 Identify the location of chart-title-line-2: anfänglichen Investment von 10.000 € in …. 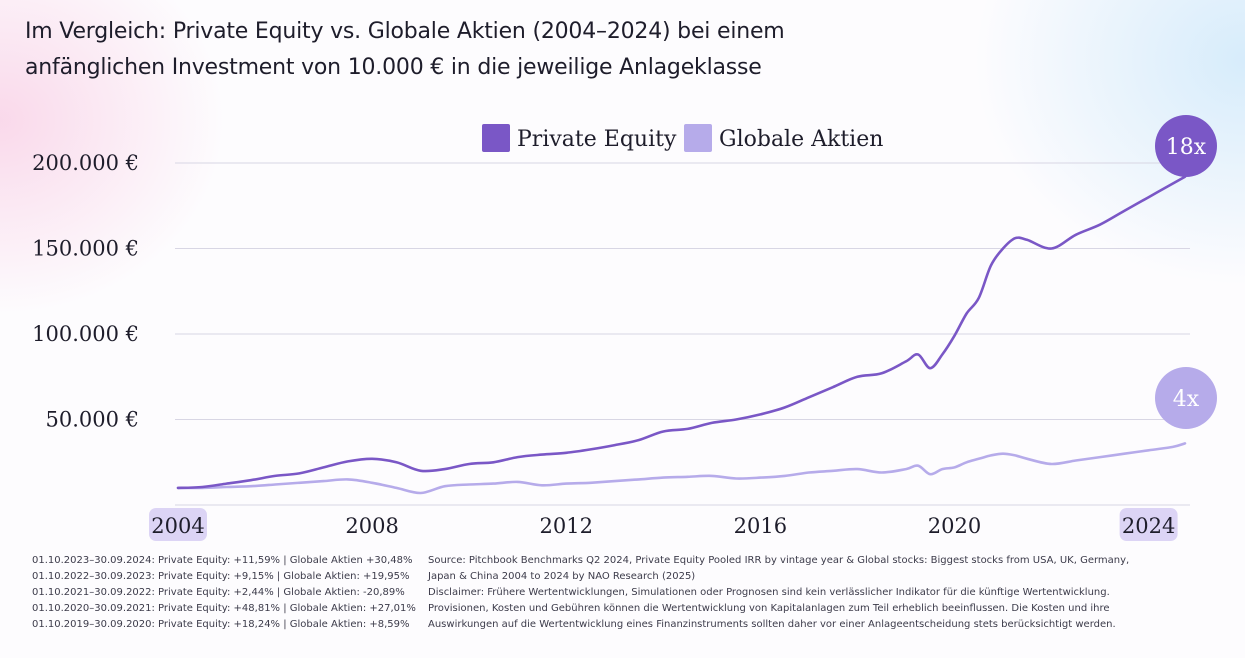
(393, 67).